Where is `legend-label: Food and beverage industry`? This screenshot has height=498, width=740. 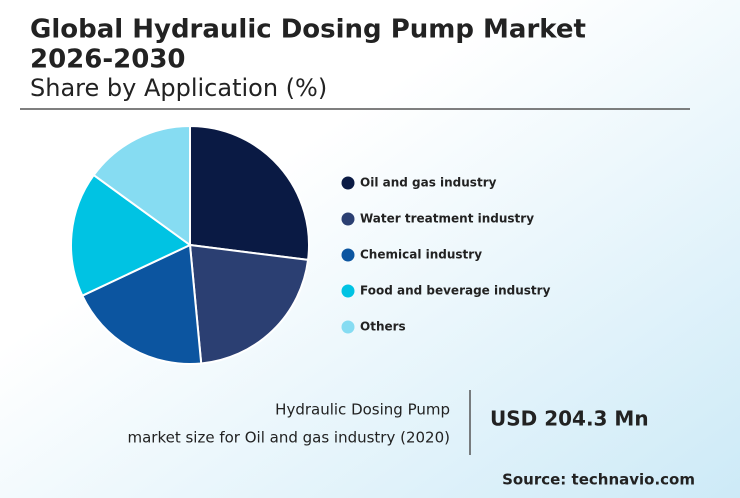 legend-label: Food and beverage industry is located at coordinates (455, 291).